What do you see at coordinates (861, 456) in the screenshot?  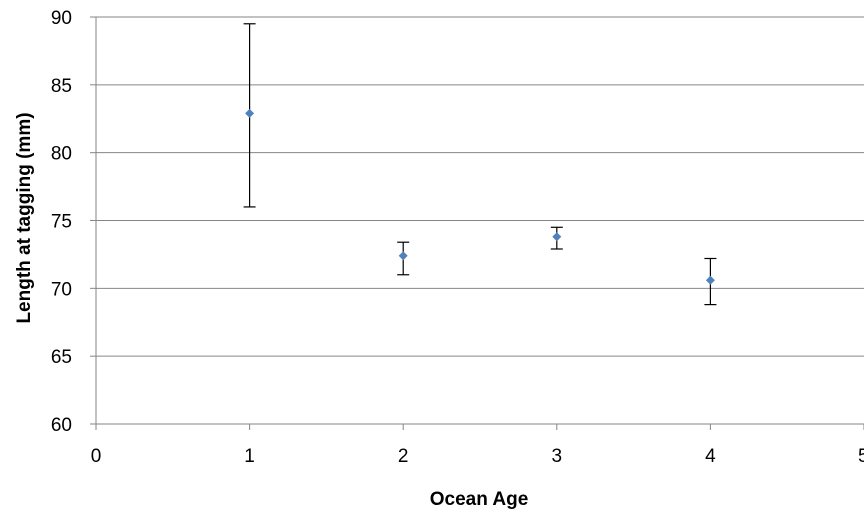 I see `x-tick-label: 5` at bounding box center [861, 456].